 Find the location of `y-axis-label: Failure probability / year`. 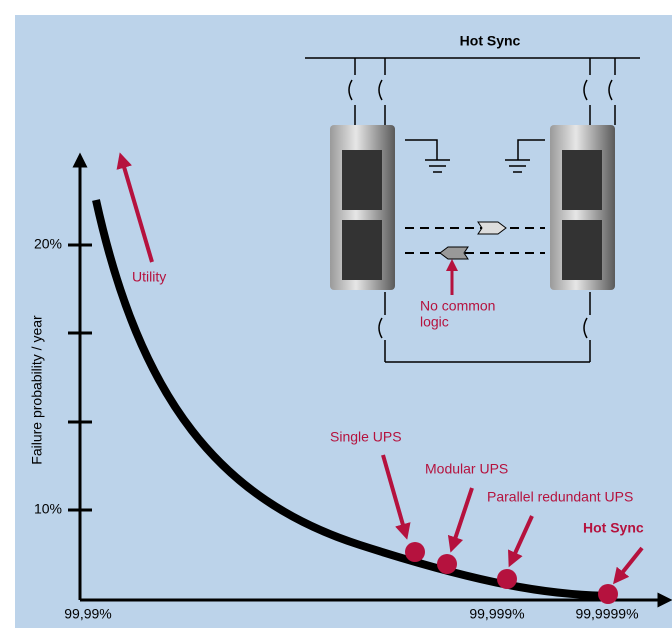

y-axis-label: Failure probability / year is located at coordinates (37, 390).